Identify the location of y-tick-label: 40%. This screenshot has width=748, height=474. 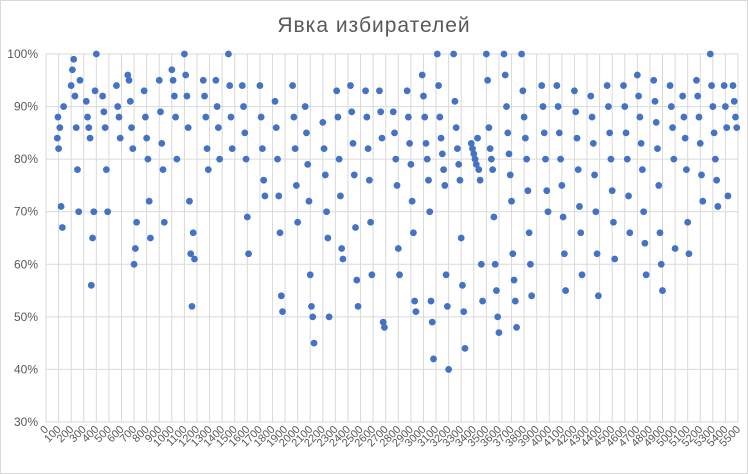
(26, 369).